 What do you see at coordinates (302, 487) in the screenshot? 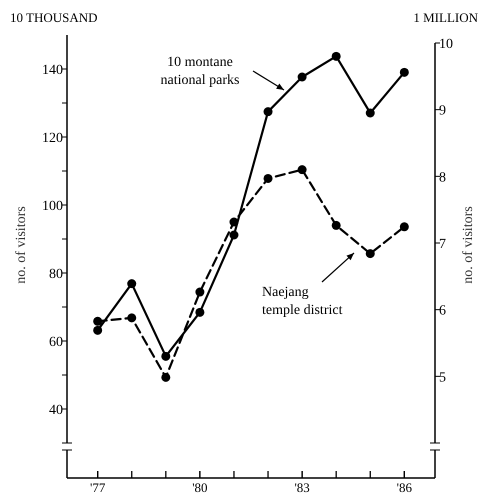
I see `x-tick-label: '83` at bounding box center [302, 487].